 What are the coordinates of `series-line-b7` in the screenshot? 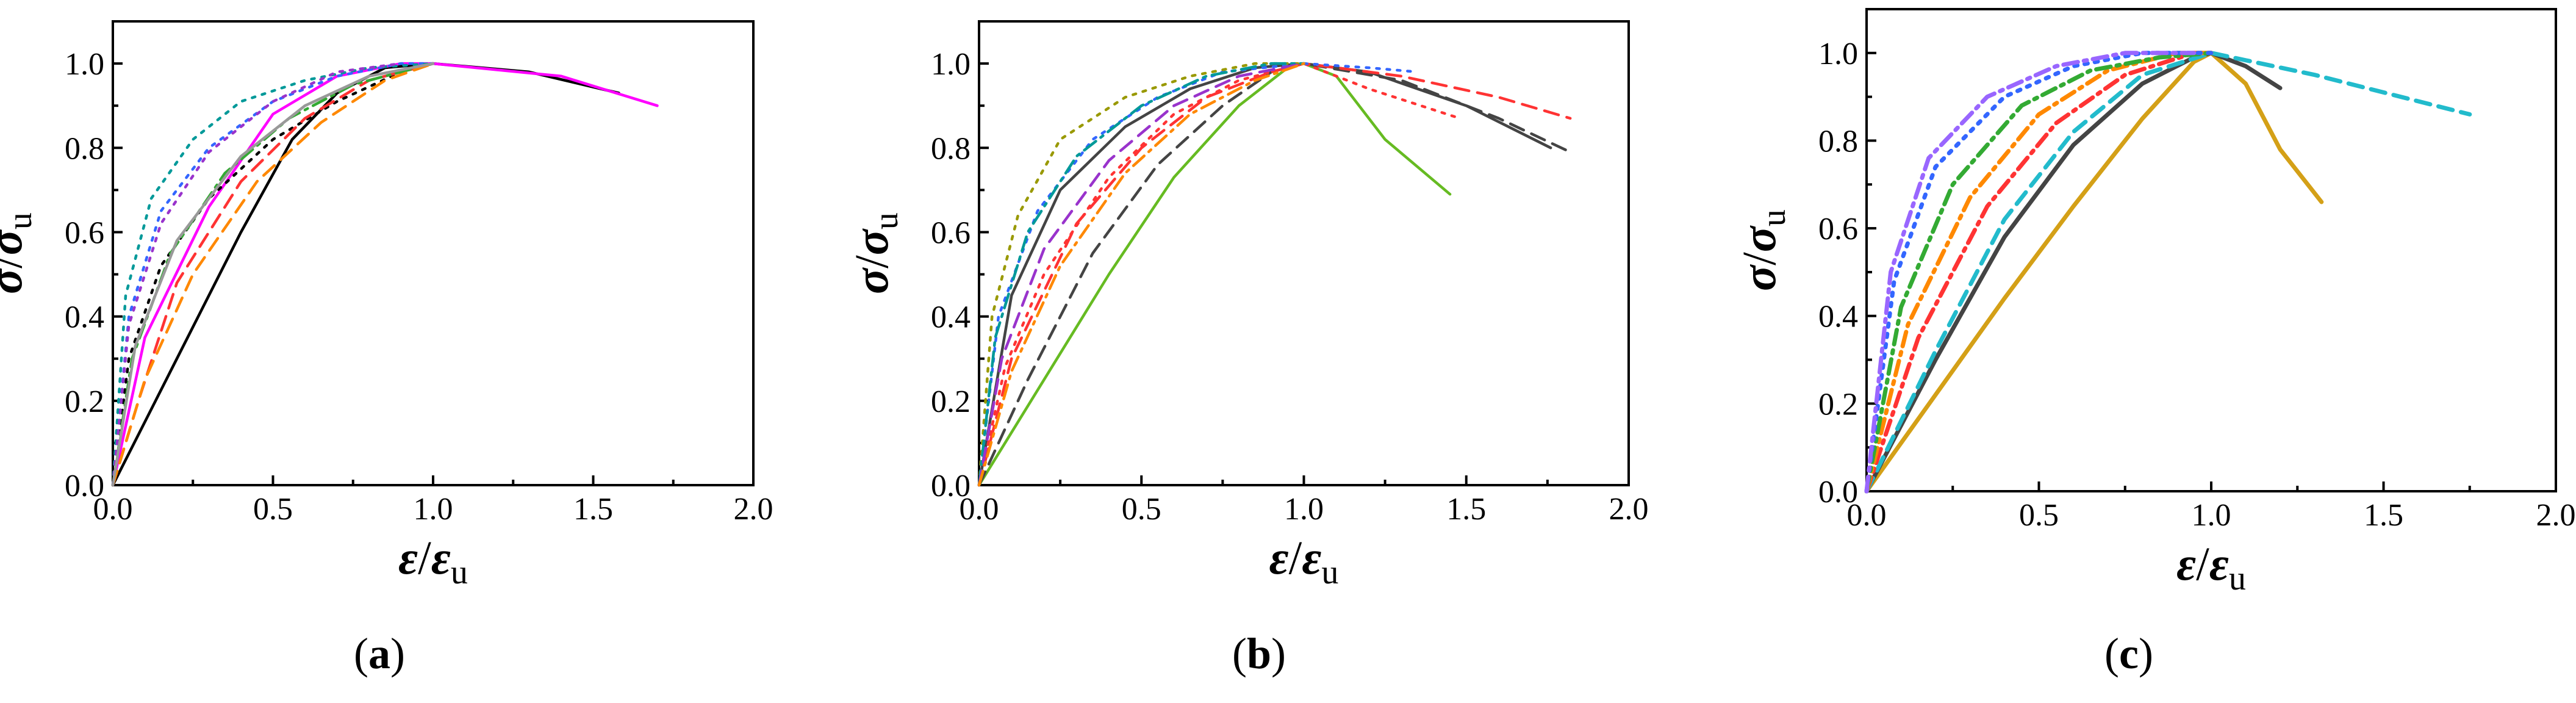 It's located at (1141, 274).